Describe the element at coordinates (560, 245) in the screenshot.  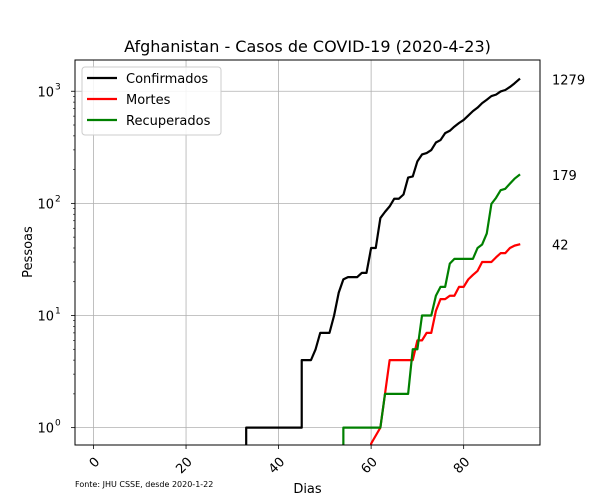
I see `end-label-mortes: 42` at that location.